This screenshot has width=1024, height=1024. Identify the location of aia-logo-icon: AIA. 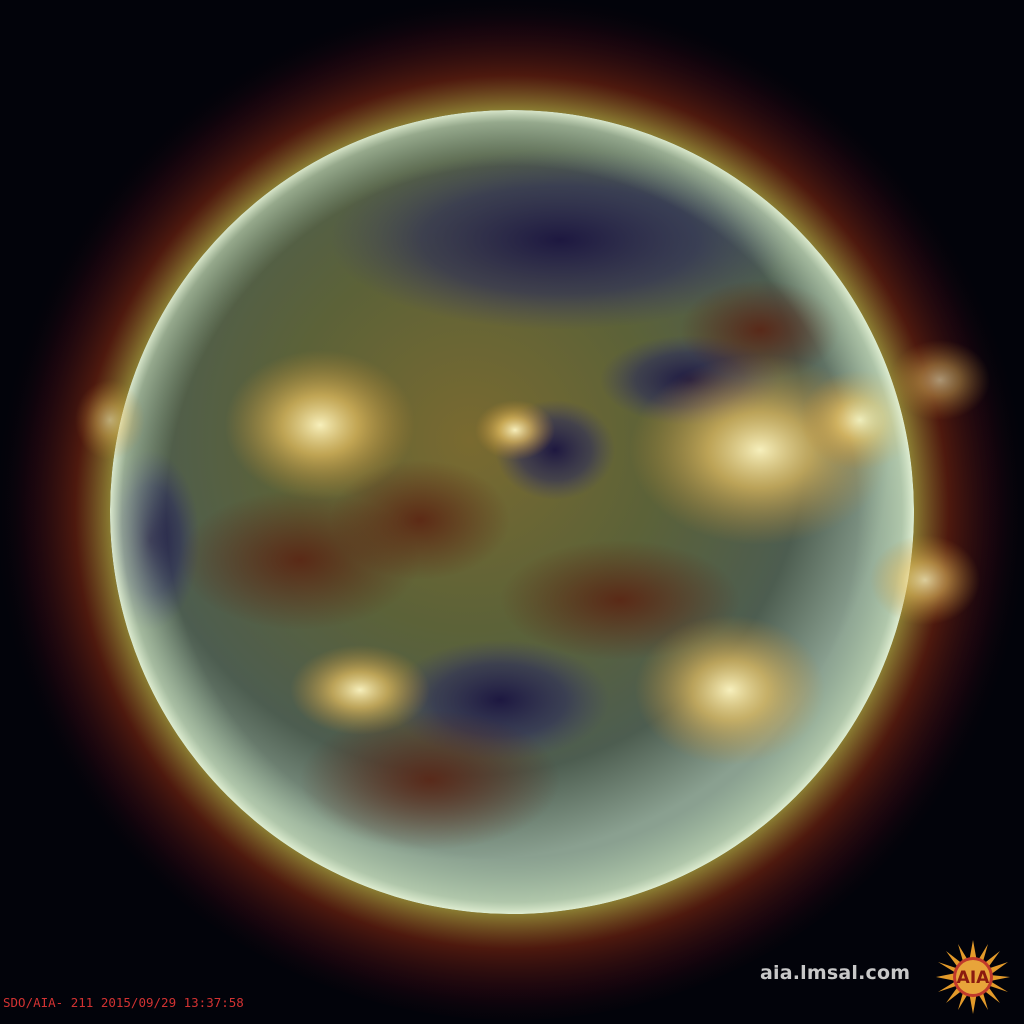
(973, 977).